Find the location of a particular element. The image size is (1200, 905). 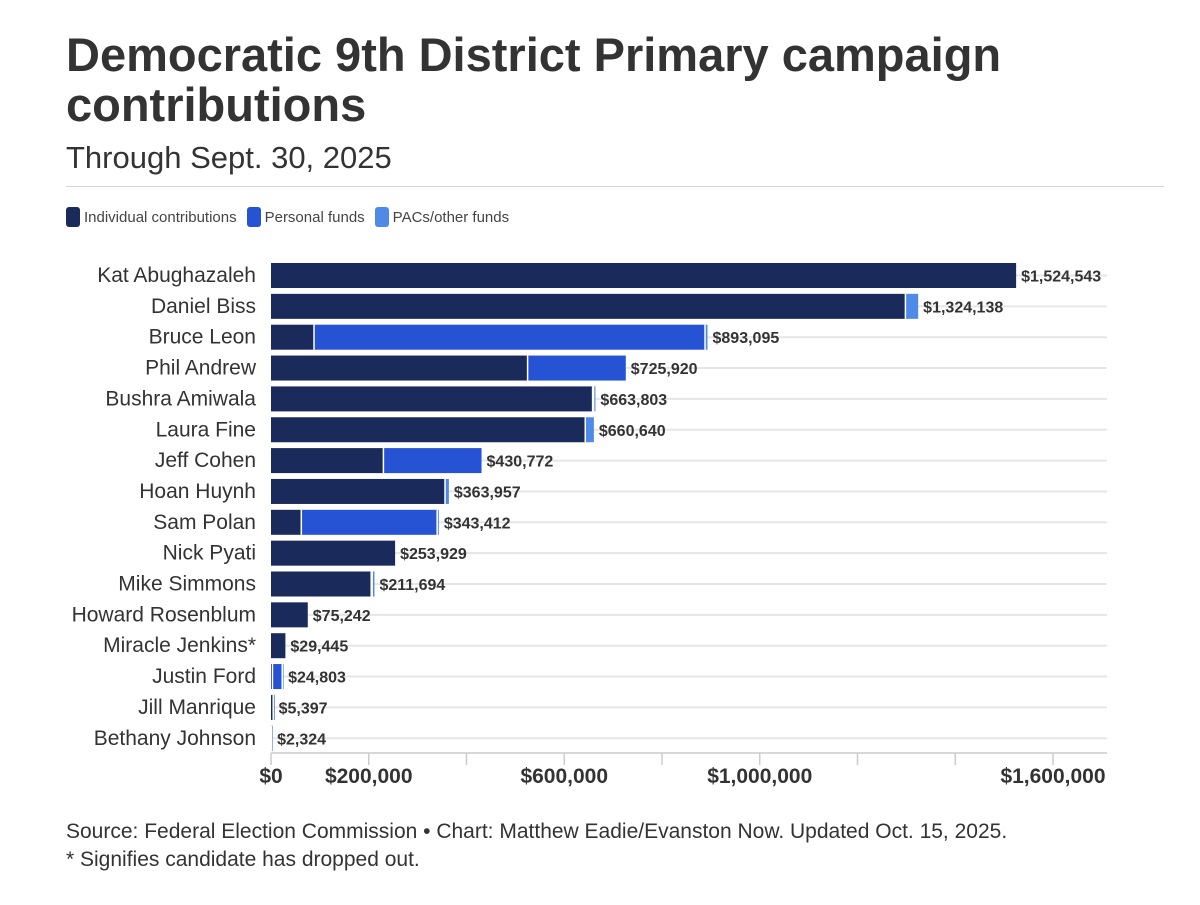

legend-label-pacs: PACs/other funds is located at coordinates (451, 217).